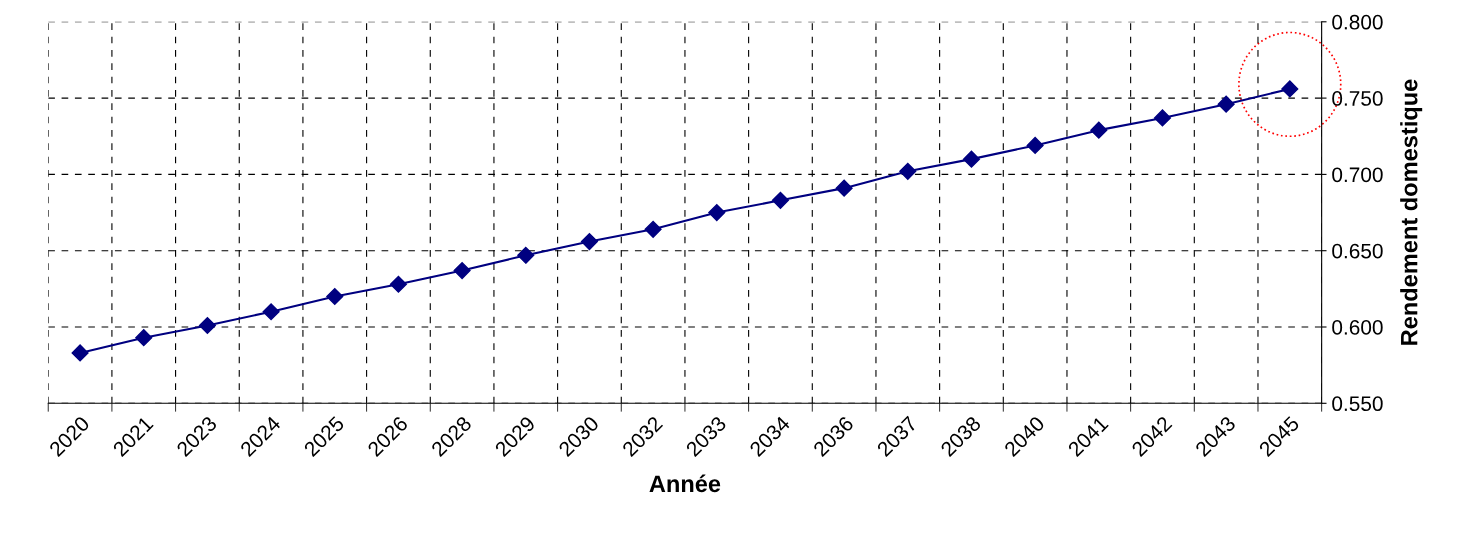 This screenshot has height=545, width=1462. Describe the element at coordinates (1357, 404) in the screenshot. I see `y-tick-label: 0.550` at that location.